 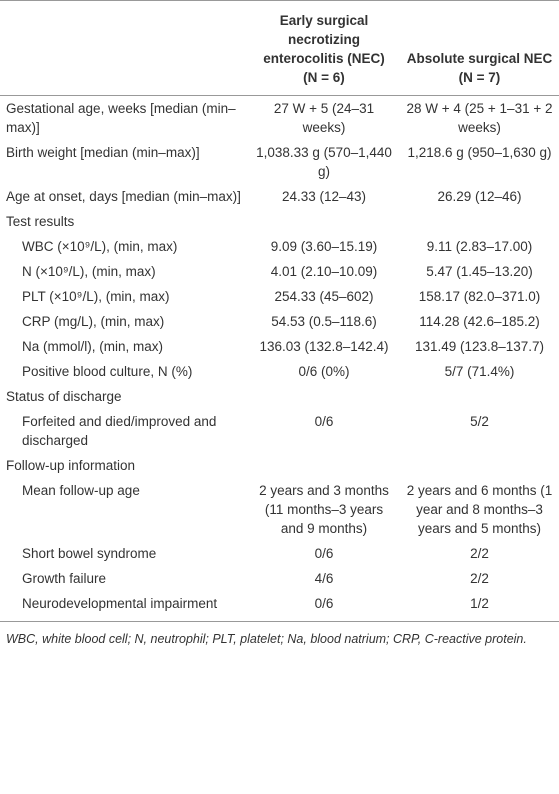 I want to click on row-label: Mean follow-up age, so click(x=81, y=490).